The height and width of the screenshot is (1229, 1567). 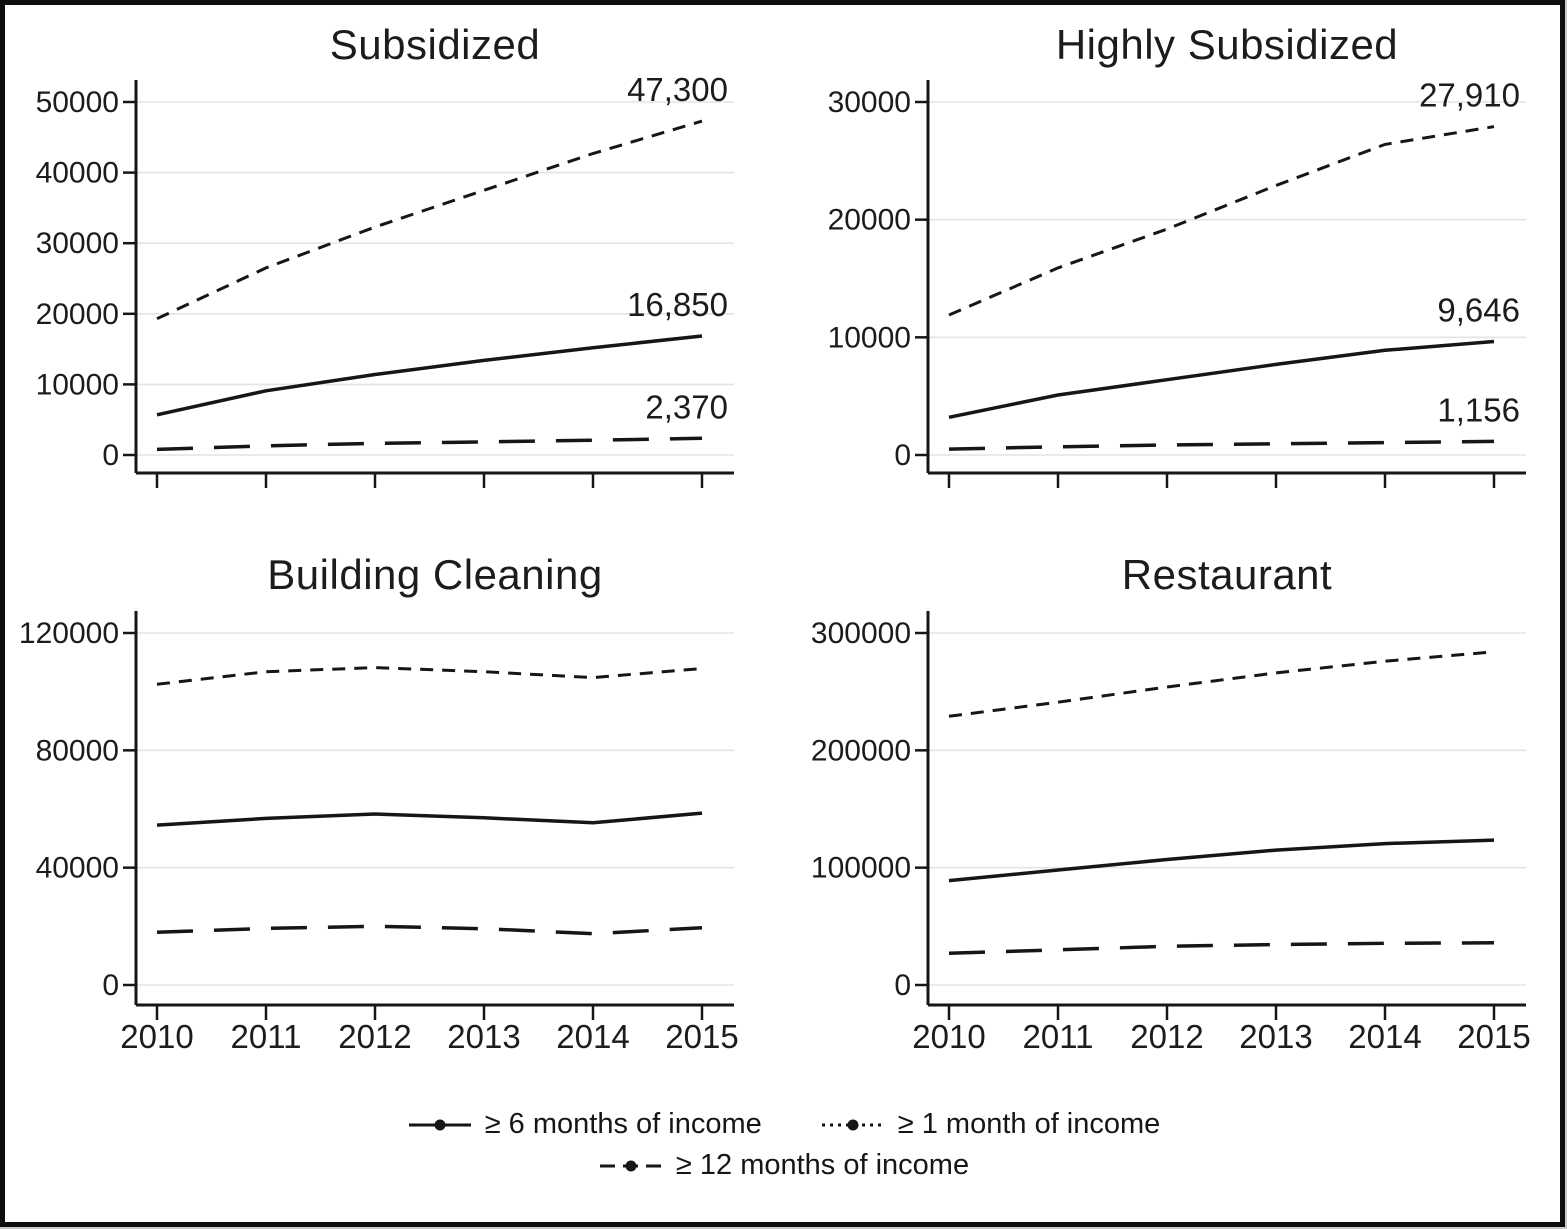 I want to click on chart-title-building-cleaning: Building Cleaning, so click(x=435, y=574).